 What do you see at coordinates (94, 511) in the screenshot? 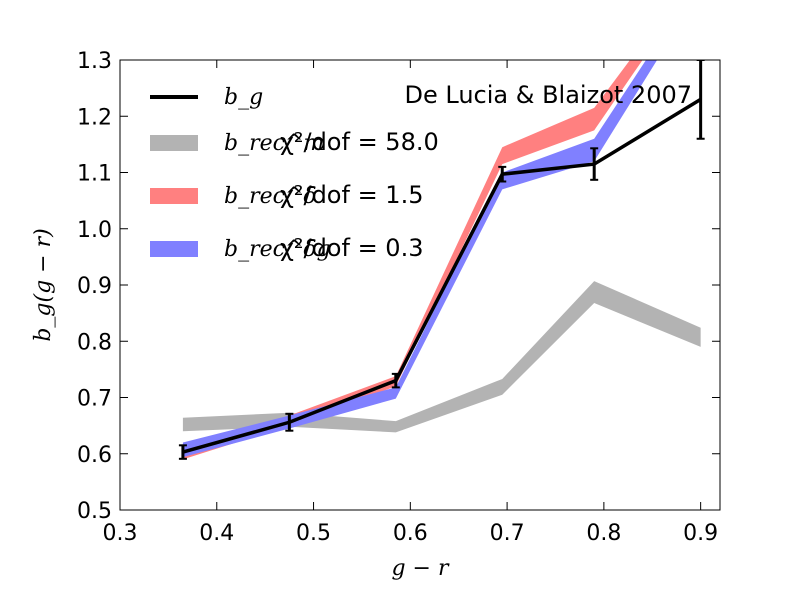
I see `y-tick-label: 0.5` at bounding box center [94, 511].